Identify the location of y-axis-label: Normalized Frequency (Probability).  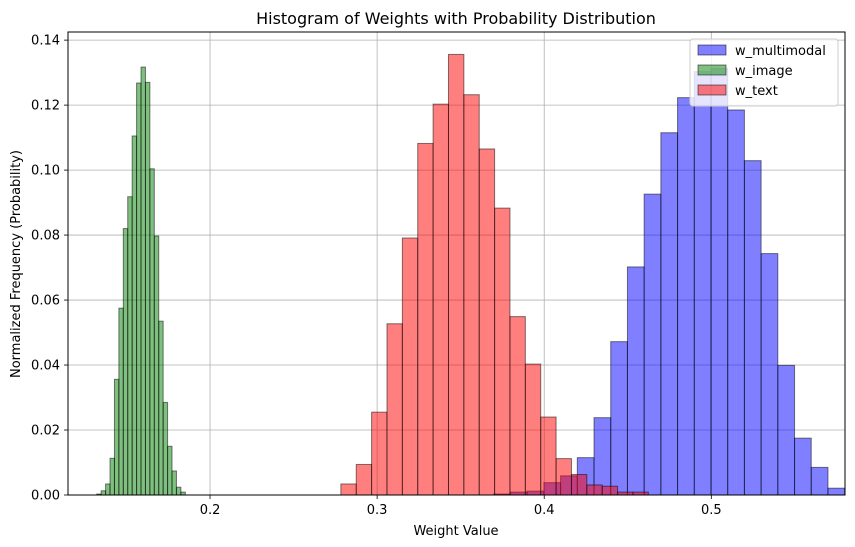
(16, 264).